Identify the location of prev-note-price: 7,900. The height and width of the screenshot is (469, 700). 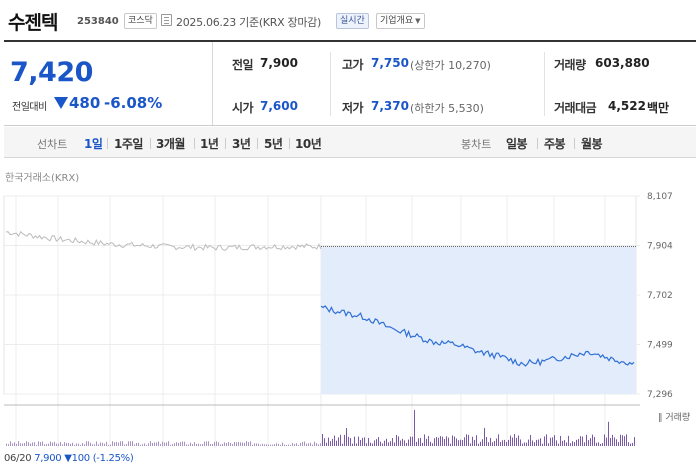
(48, 458).